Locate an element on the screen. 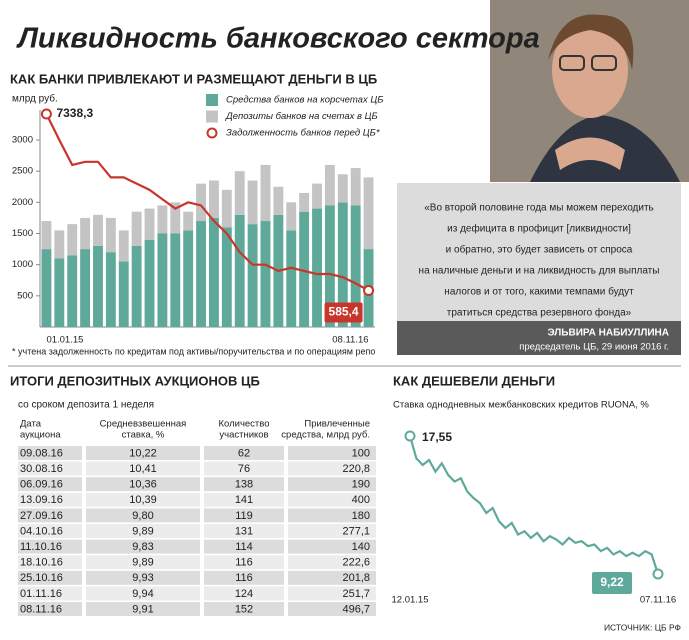 The image size is (689, 640). y-tick-label: 1500 is located at coordinates (22, 233).